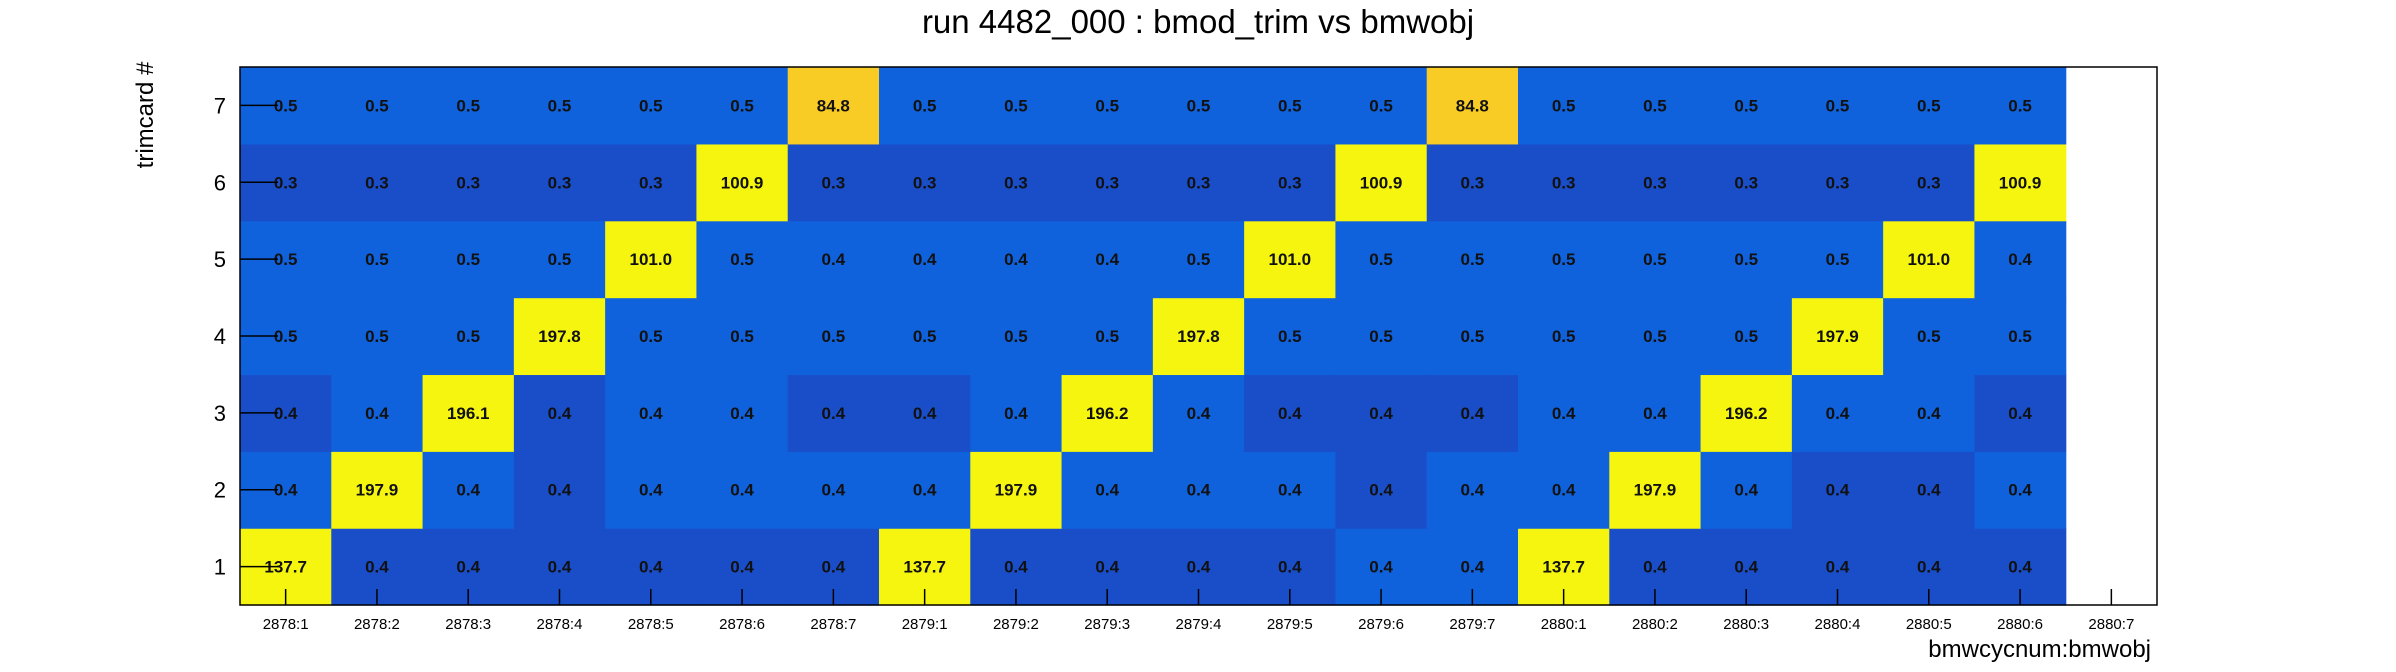 This screenshot has height=672, width=2396. I want to click on x-tick-label: 2880:5, so click(1929, 624).